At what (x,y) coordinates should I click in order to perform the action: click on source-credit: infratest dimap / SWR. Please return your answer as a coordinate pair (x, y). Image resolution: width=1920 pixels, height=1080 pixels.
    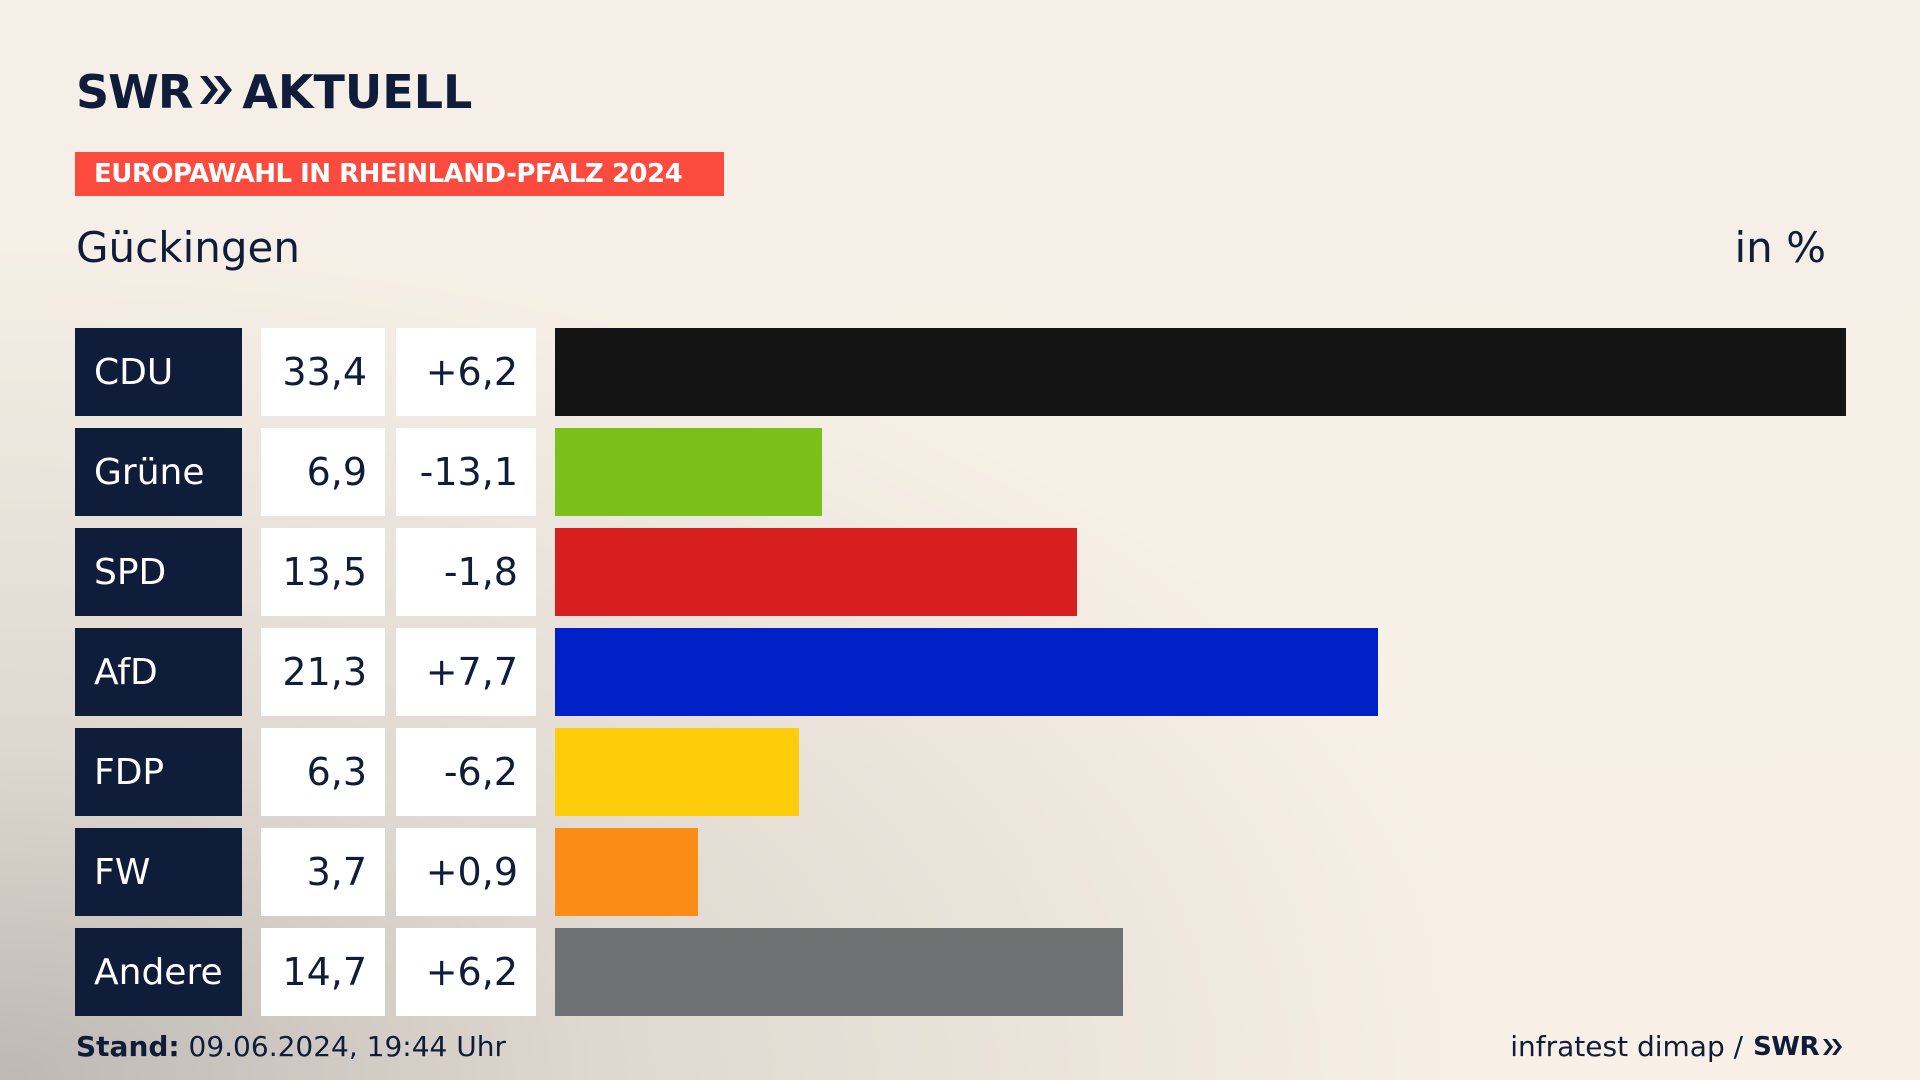
    Looking at the image, I should click on (1677, 1046).